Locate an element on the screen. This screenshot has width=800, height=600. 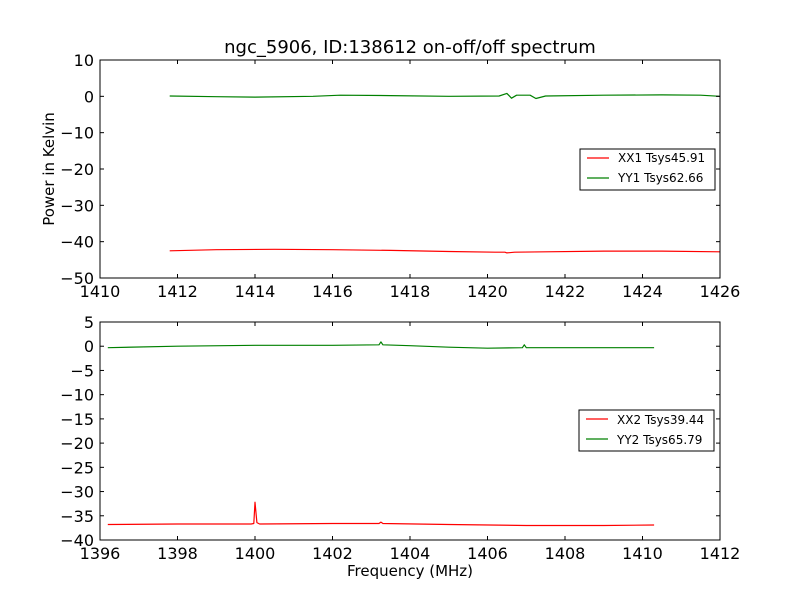
bottom-y-tick-label: −20 is located at coordinates (77, 443).